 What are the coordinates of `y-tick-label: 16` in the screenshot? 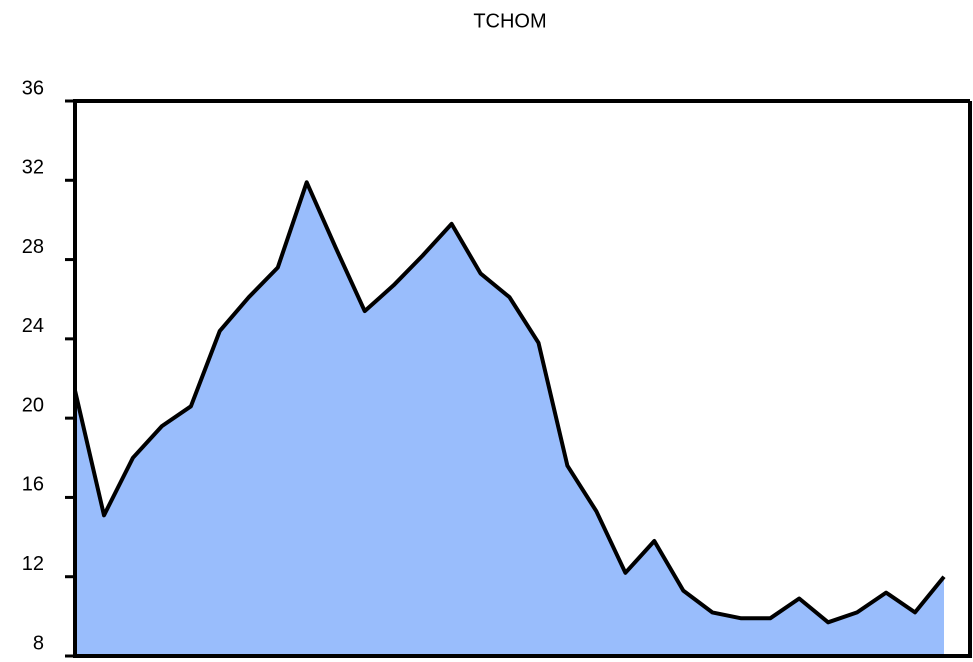 It's located at (33, 485).